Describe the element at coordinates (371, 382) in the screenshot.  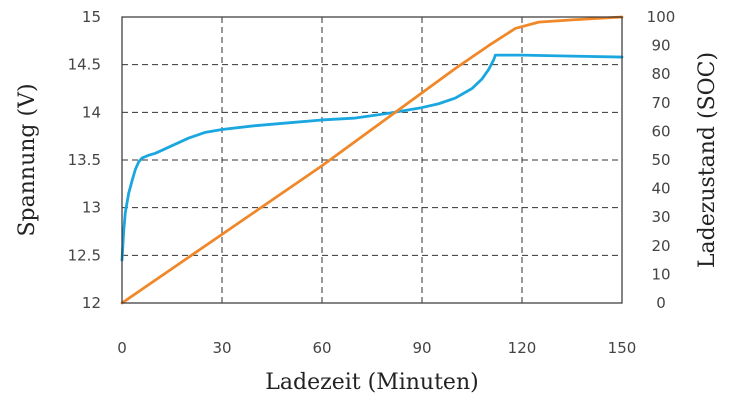
I see `x-axis-title: Ladezeit (Minuten)` at that location.